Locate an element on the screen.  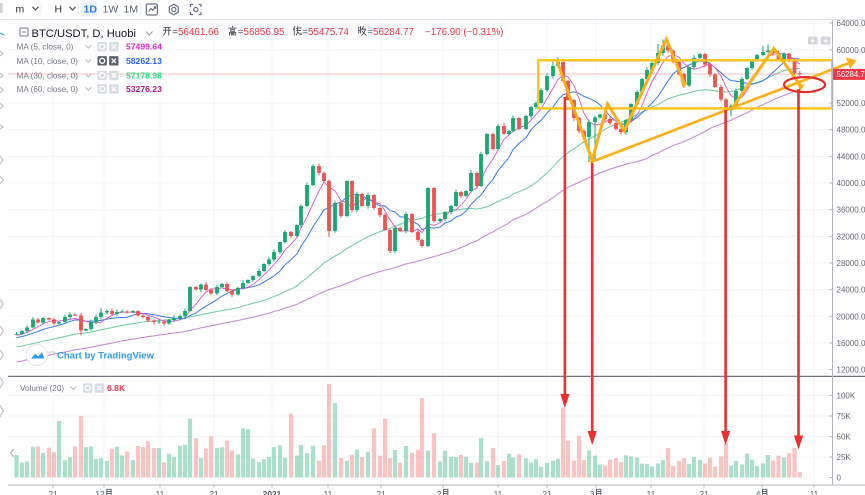
svg-text: 2 is located at coordinates (439, 492).